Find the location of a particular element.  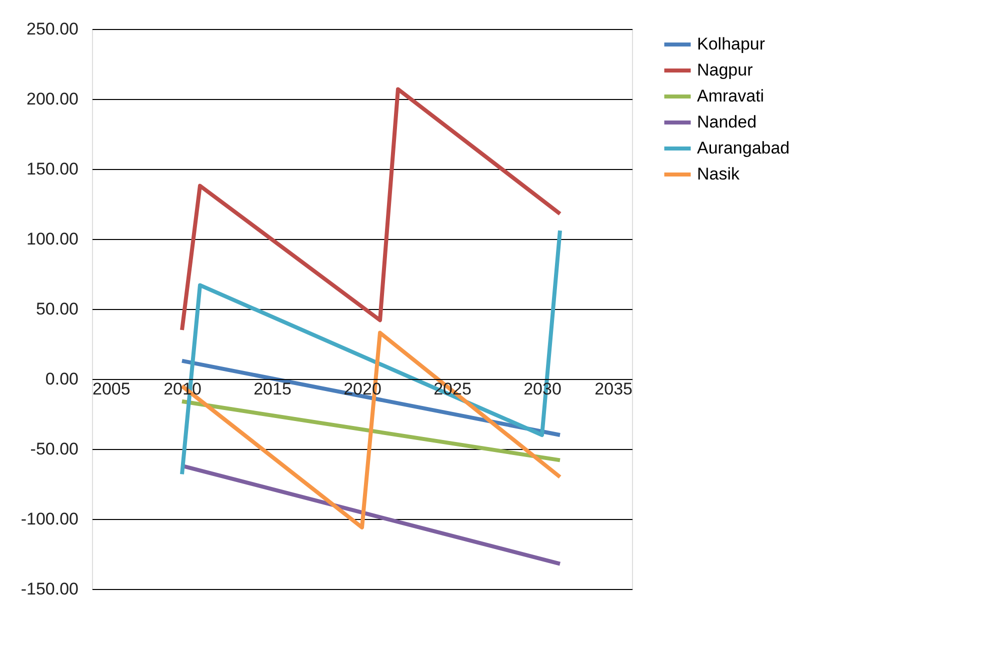

legend-label: Aurangabad is located at coordinates (743, 148).